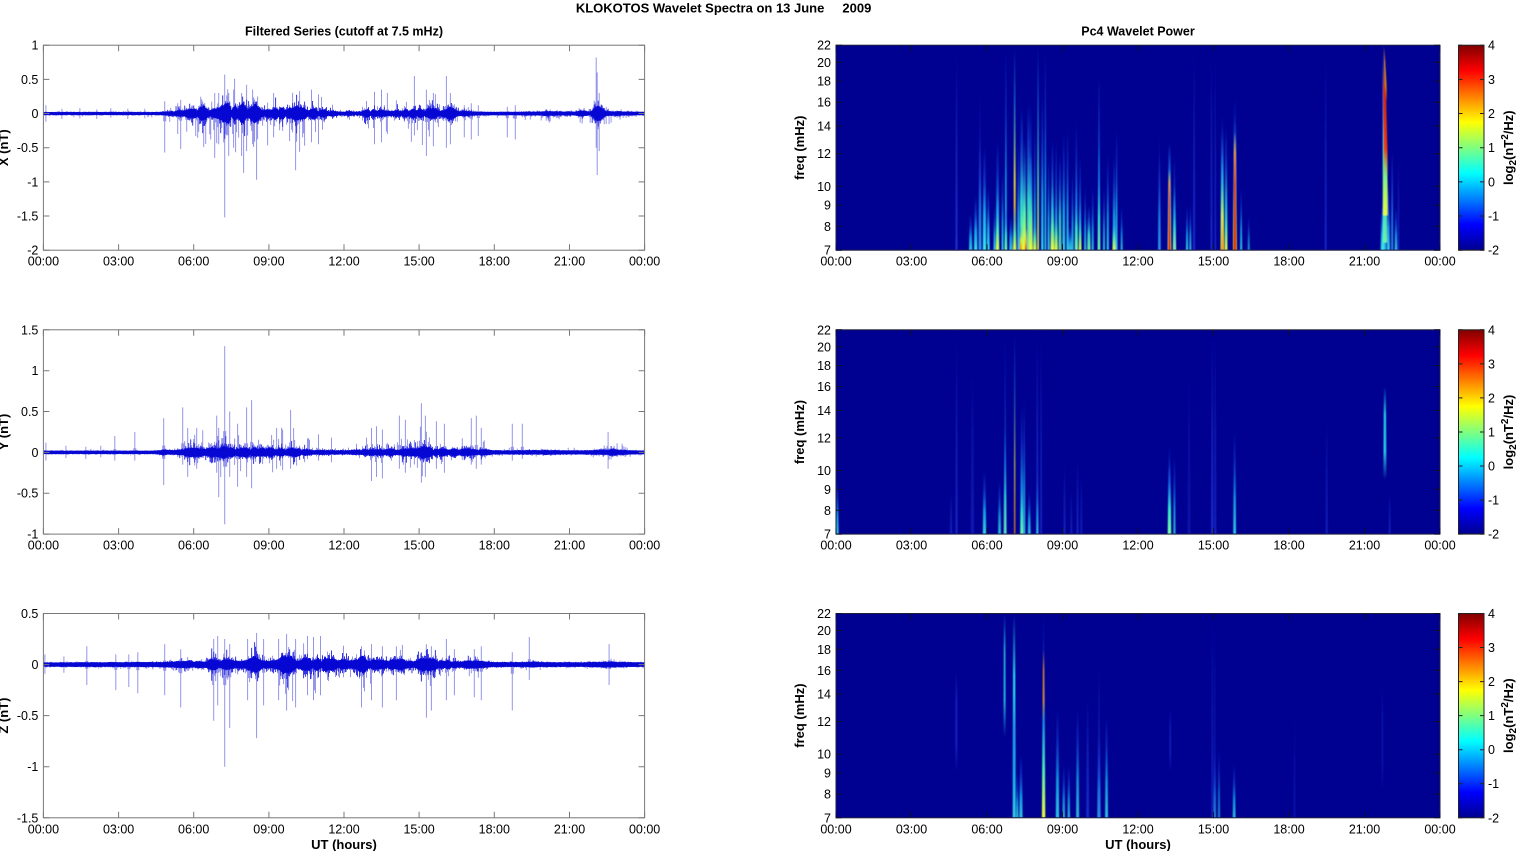  Describe the element at coordinates (5, 432) in the screenshot. I see `svg-text: Y (nT)` at that location.